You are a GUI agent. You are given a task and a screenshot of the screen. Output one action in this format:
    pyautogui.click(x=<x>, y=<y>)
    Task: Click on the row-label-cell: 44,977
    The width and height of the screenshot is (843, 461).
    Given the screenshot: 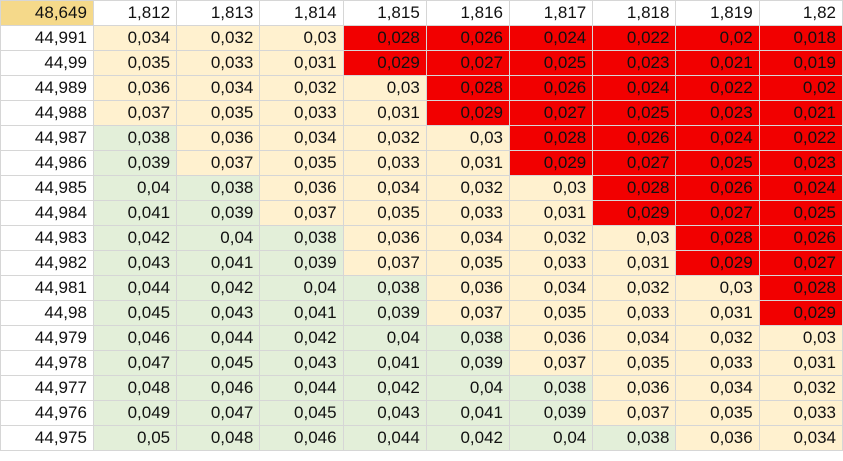 What is the action you would take?
    pyautogui.click(x=47, y=388)
    